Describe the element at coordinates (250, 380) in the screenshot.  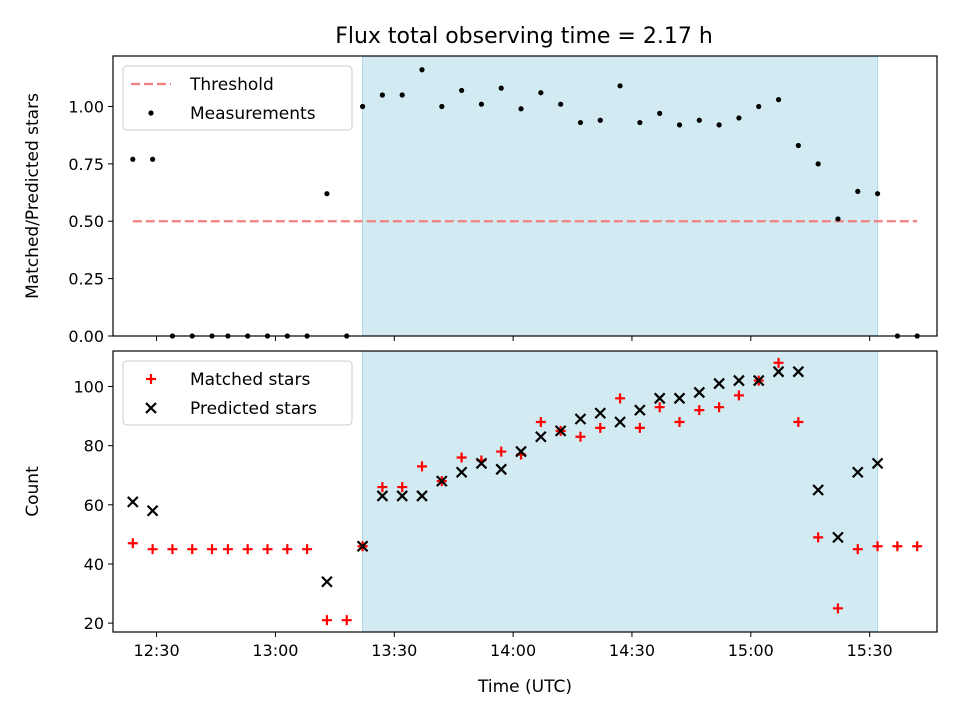
I see `legend-label: Matched stars` at that location.